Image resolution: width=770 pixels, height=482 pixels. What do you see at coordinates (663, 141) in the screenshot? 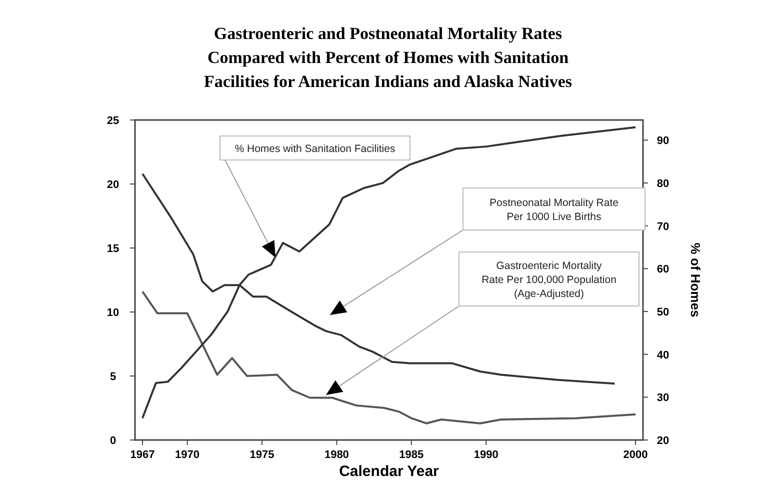
I see `y2-tick-label: 90` at bounding box center [663, 141].